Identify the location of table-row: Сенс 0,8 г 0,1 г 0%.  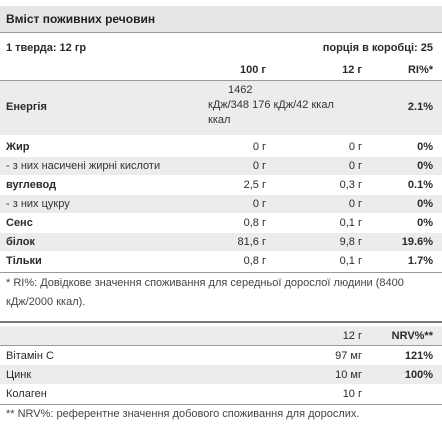
(221, 223).